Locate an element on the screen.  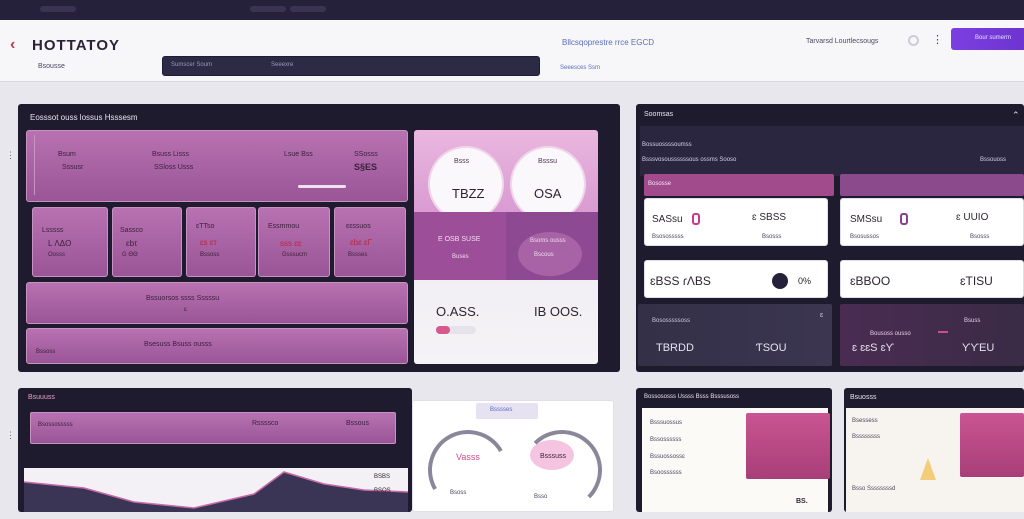
stat-label: Lsue Bss is located at coordinates (298, 154).